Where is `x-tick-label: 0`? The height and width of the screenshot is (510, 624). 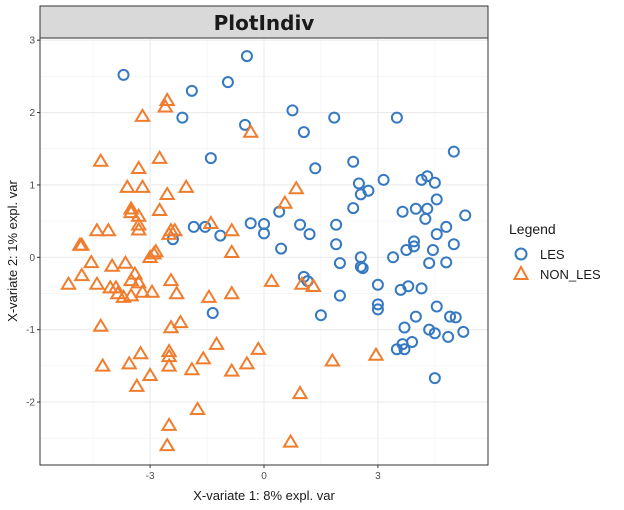
x-tick-label: 0 is located at coordinates (264, 476).